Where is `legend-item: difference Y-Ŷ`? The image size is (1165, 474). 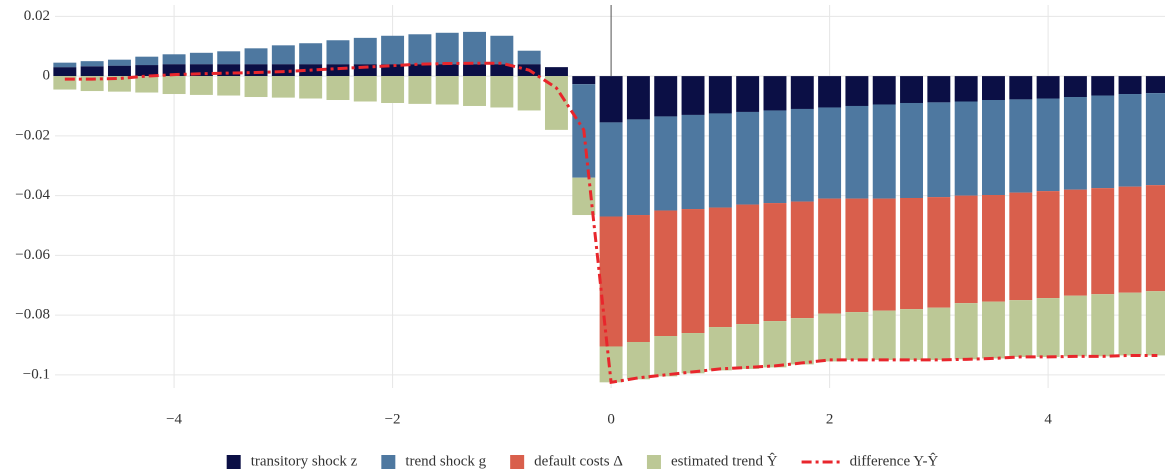 legend-item: difference Y-Ŷ is located at coordinates (869, 460).